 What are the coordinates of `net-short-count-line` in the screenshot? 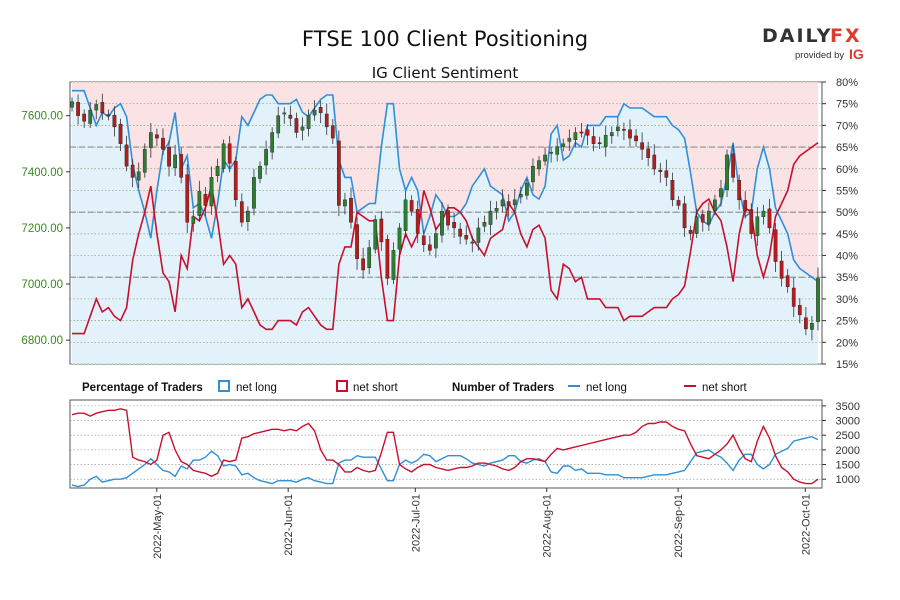 It's located at (445, 446).